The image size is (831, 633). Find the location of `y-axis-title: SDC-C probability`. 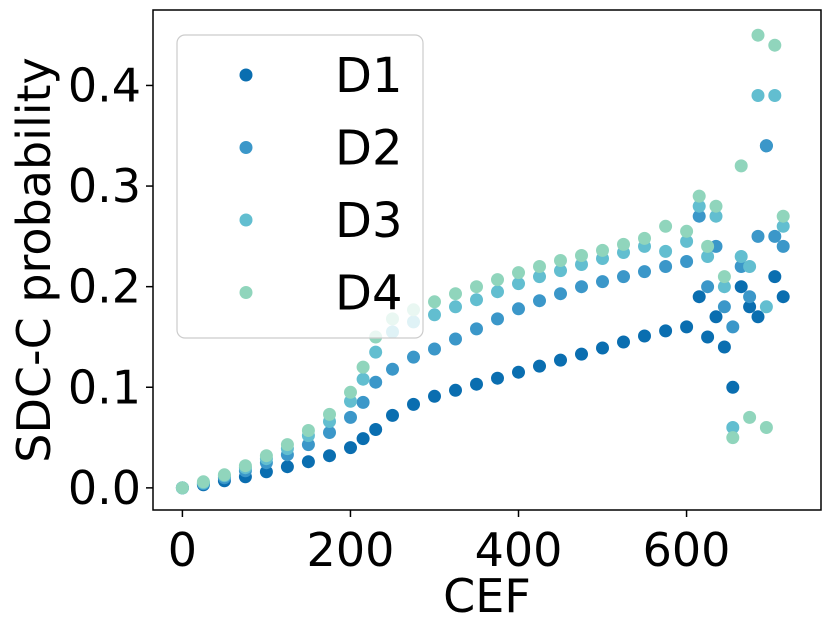

y-axis-title: SDC-C probability is located at coordinates (34, 260).